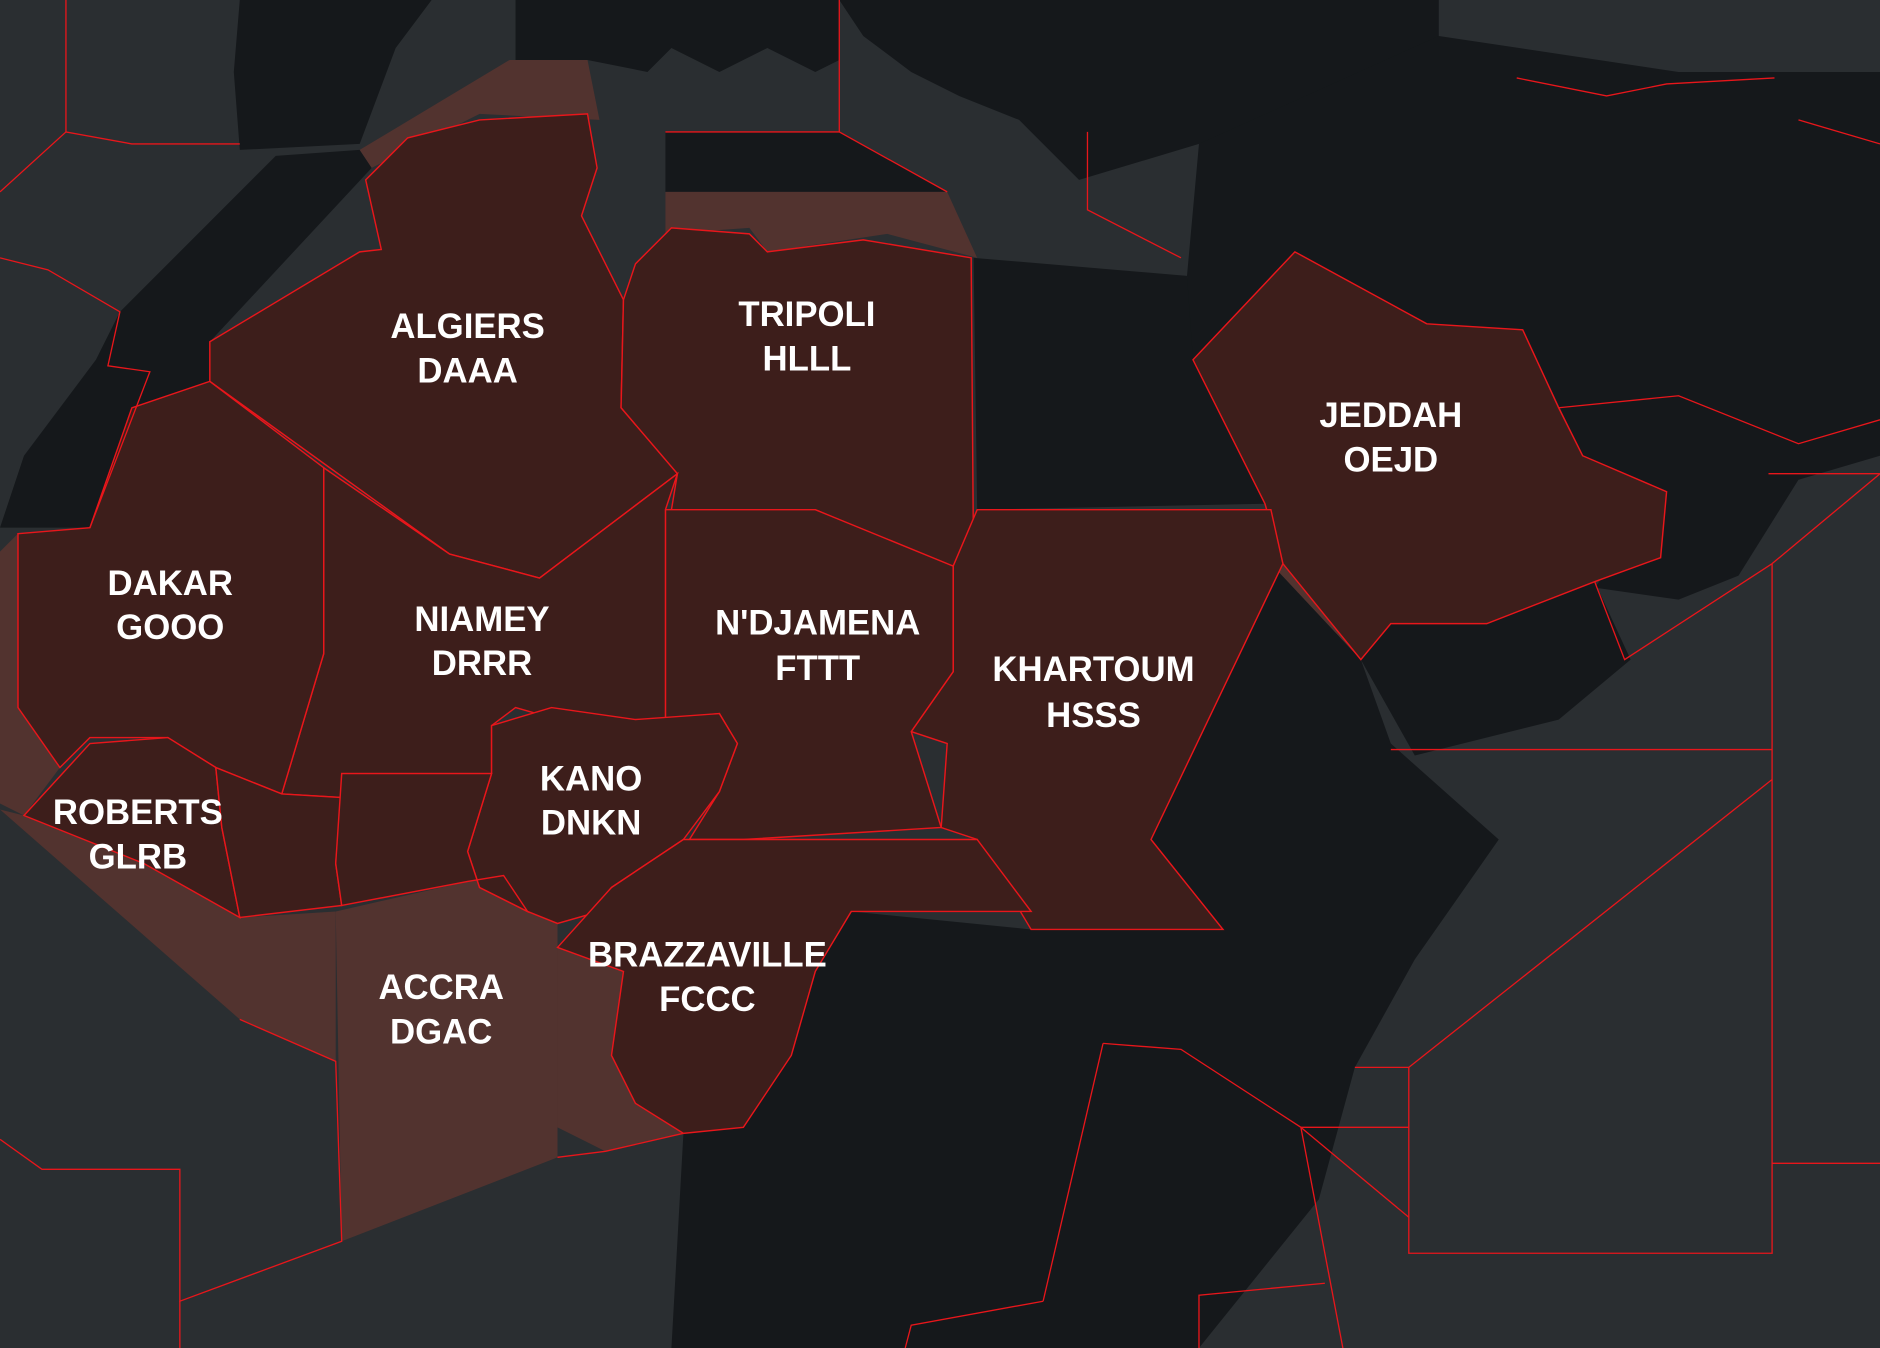 This screenshot has height=1348, width=1880. I want to click on label-accra-name: ACCRA, so click(441, 988).